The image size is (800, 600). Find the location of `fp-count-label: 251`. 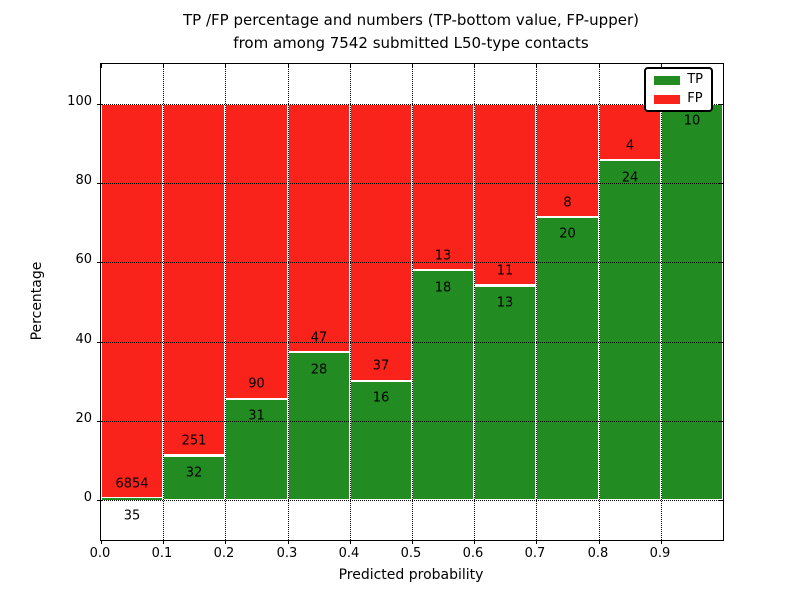

fp-count-label: 251 is located at coordinates (194, 441).